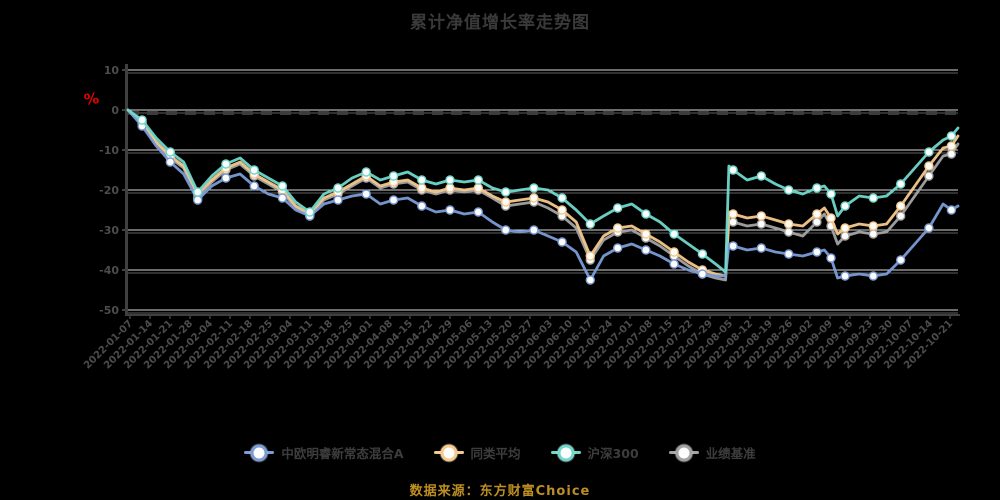 The height and width of the screenshot is (500, 1000). I want to click on legend-item-benchmark: 业绩基准, so click(712, 452).